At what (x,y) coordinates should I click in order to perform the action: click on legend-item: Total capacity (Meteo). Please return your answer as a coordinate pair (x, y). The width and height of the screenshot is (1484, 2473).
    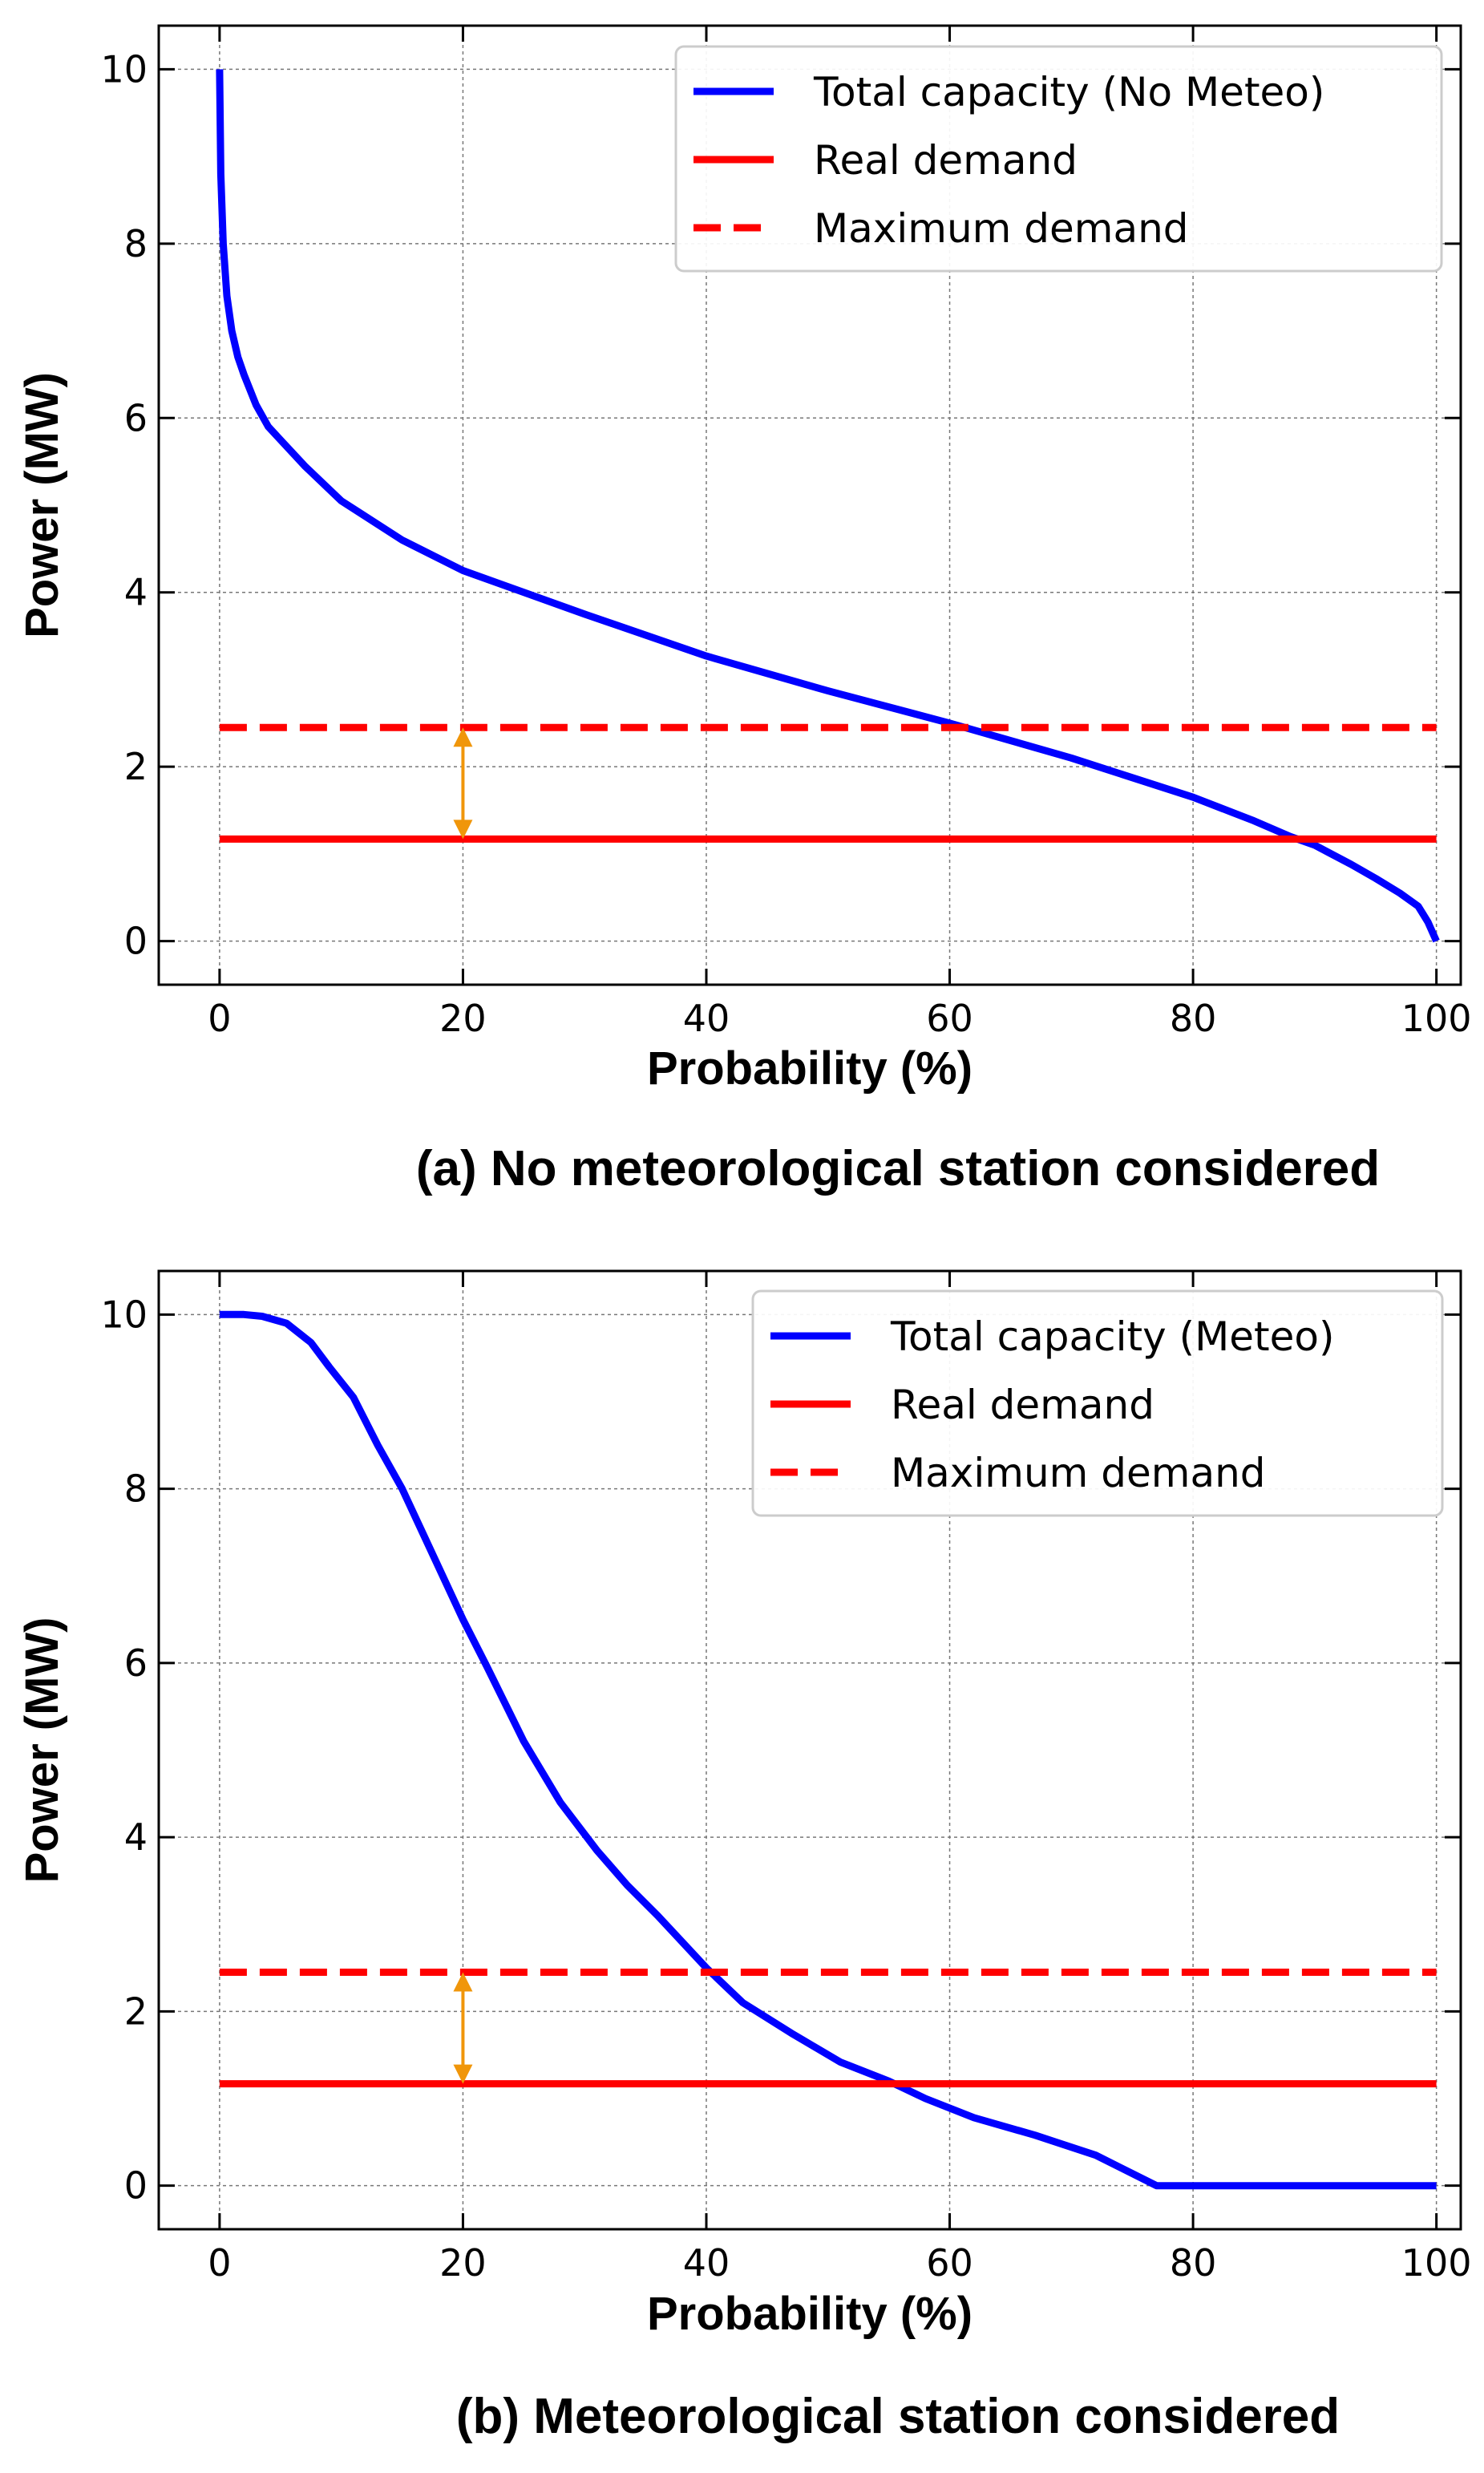
    Looking at the image, I should click on (1052, 1336).